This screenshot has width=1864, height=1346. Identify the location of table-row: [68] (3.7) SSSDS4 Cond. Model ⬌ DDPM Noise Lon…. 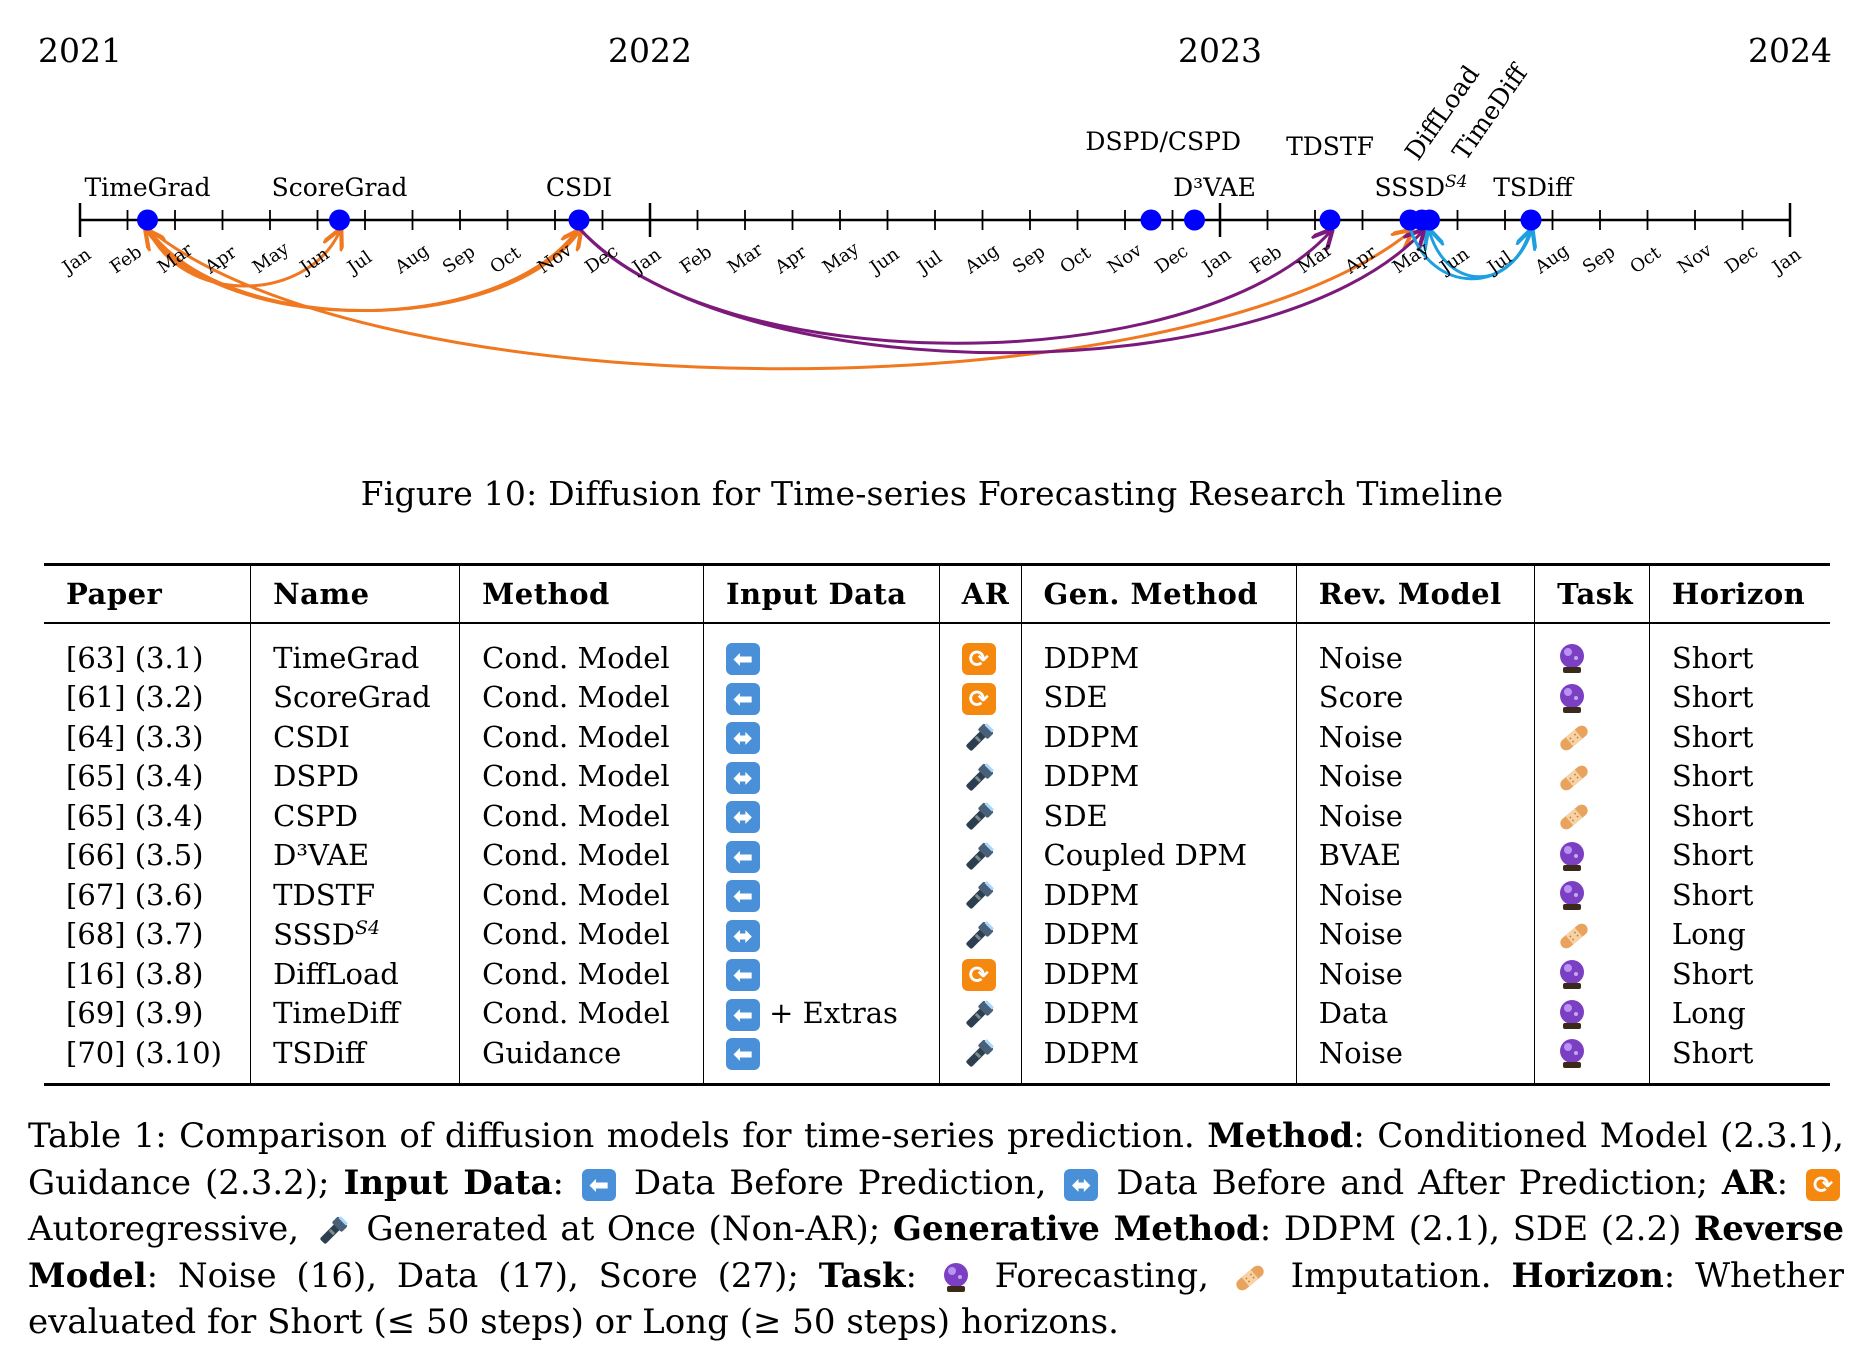
(937, 934).